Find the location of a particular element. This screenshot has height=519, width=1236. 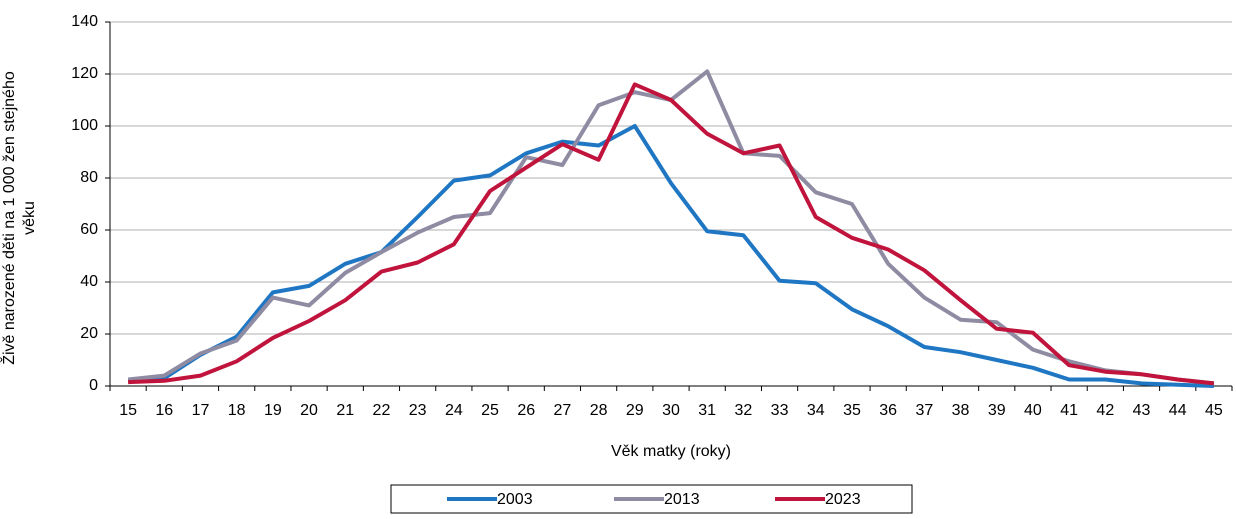

x-tick-label: 42 is located at coordinates (1105, 410).